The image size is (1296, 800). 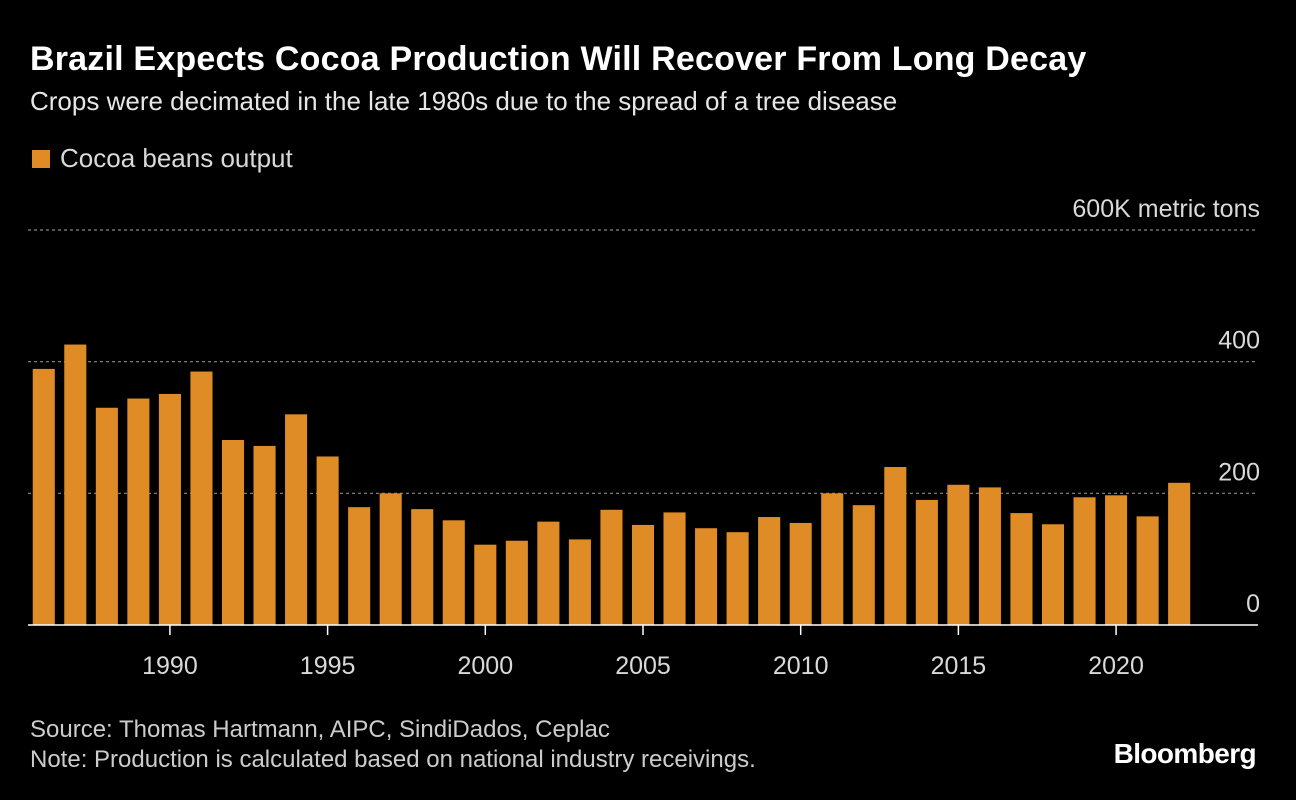 I want to click on bar-2002, so click(x=548, y=573).